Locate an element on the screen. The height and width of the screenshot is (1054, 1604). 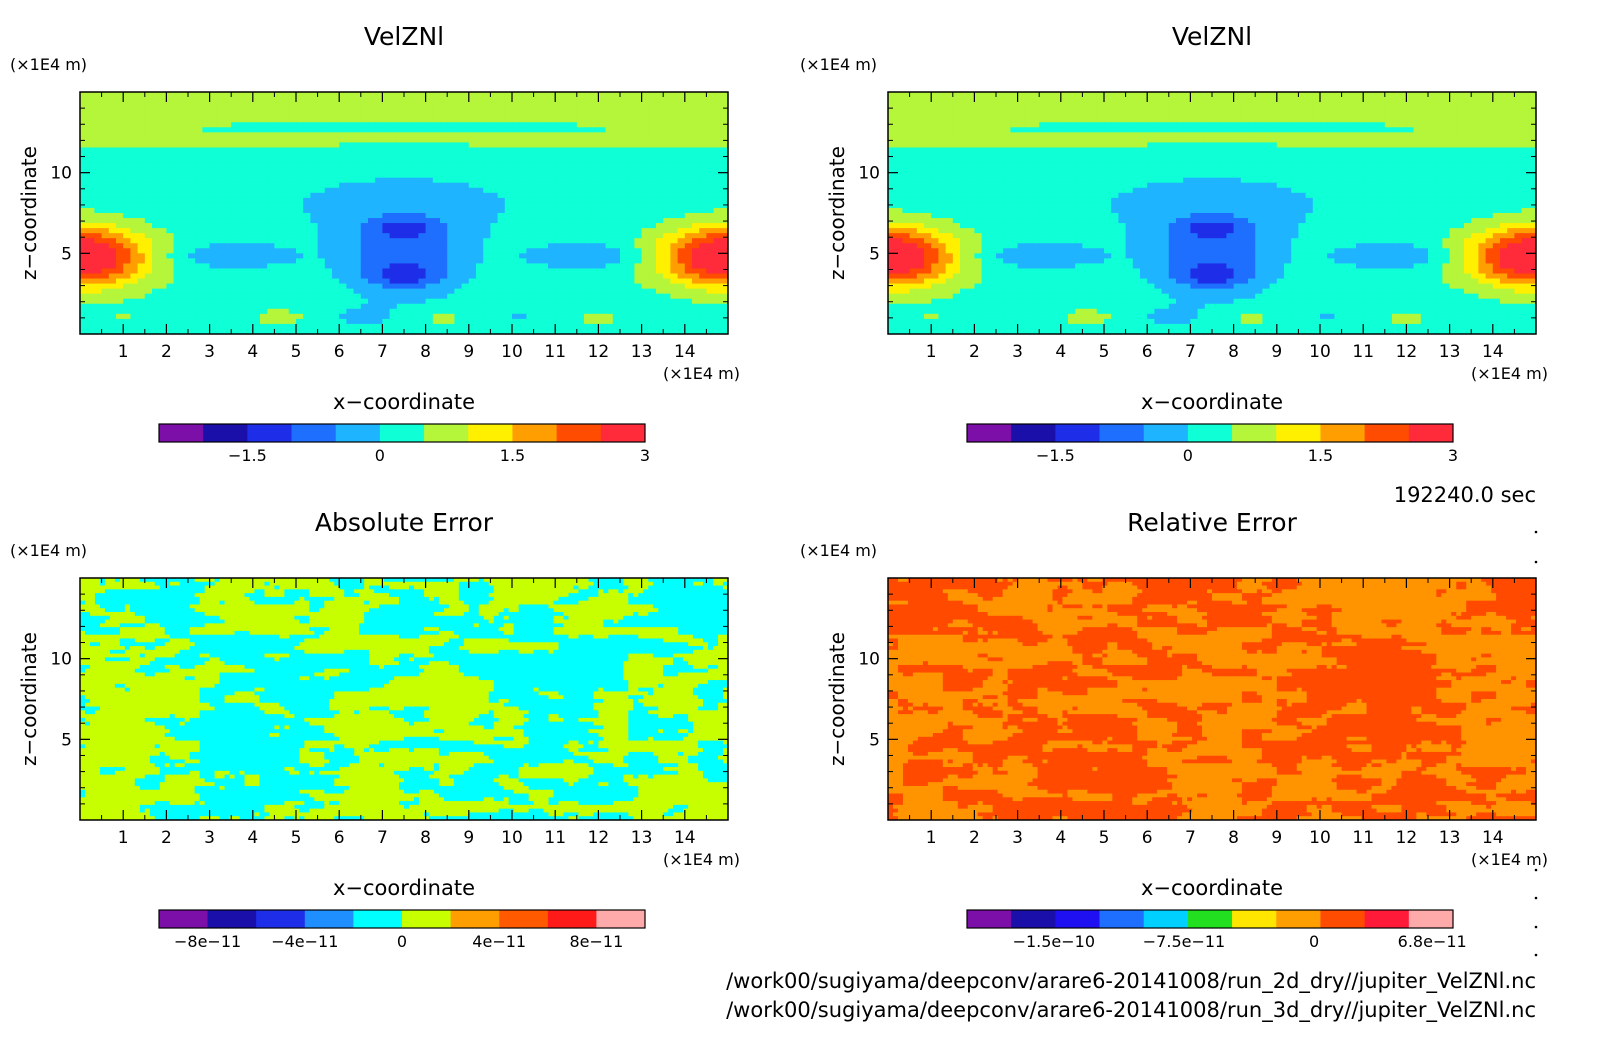
x-axis-title: x−coordinate is located at coordinates (404, 402).